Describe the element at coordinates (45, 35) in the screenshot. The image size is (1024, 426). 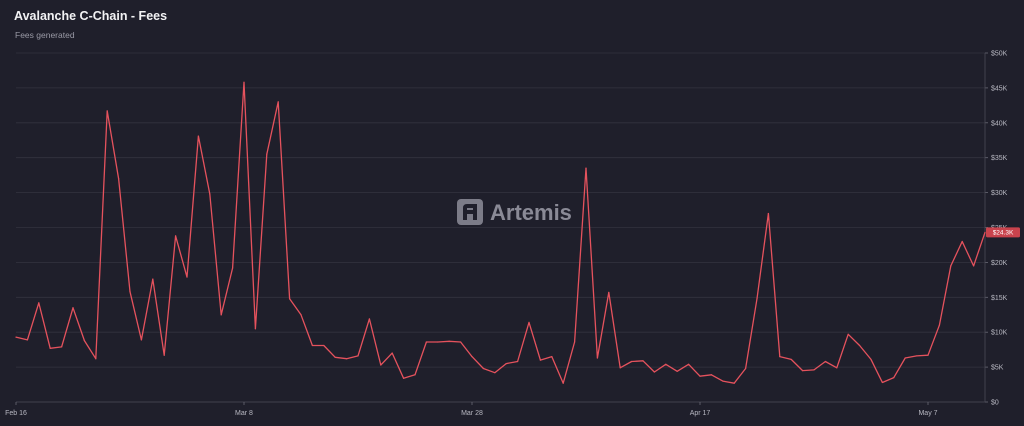
I see `chart-subtitle: Fees generated` at that location.